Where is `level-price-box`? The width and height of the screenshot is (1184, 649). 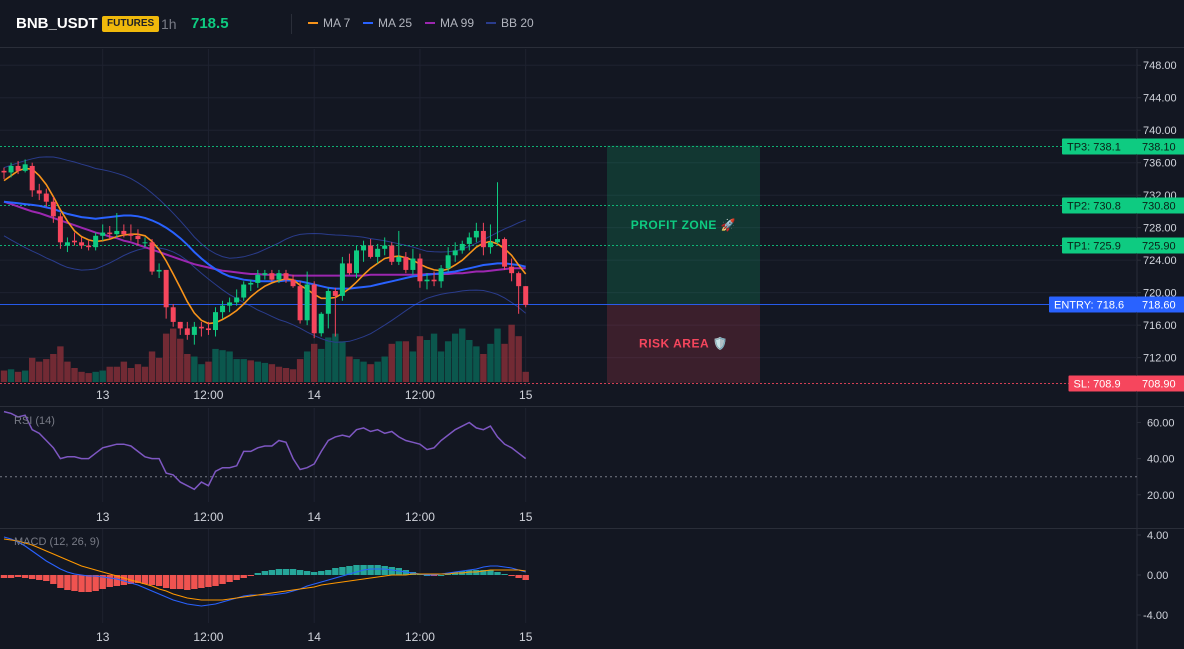
level-price-box is located at coordinates (1160, 245).